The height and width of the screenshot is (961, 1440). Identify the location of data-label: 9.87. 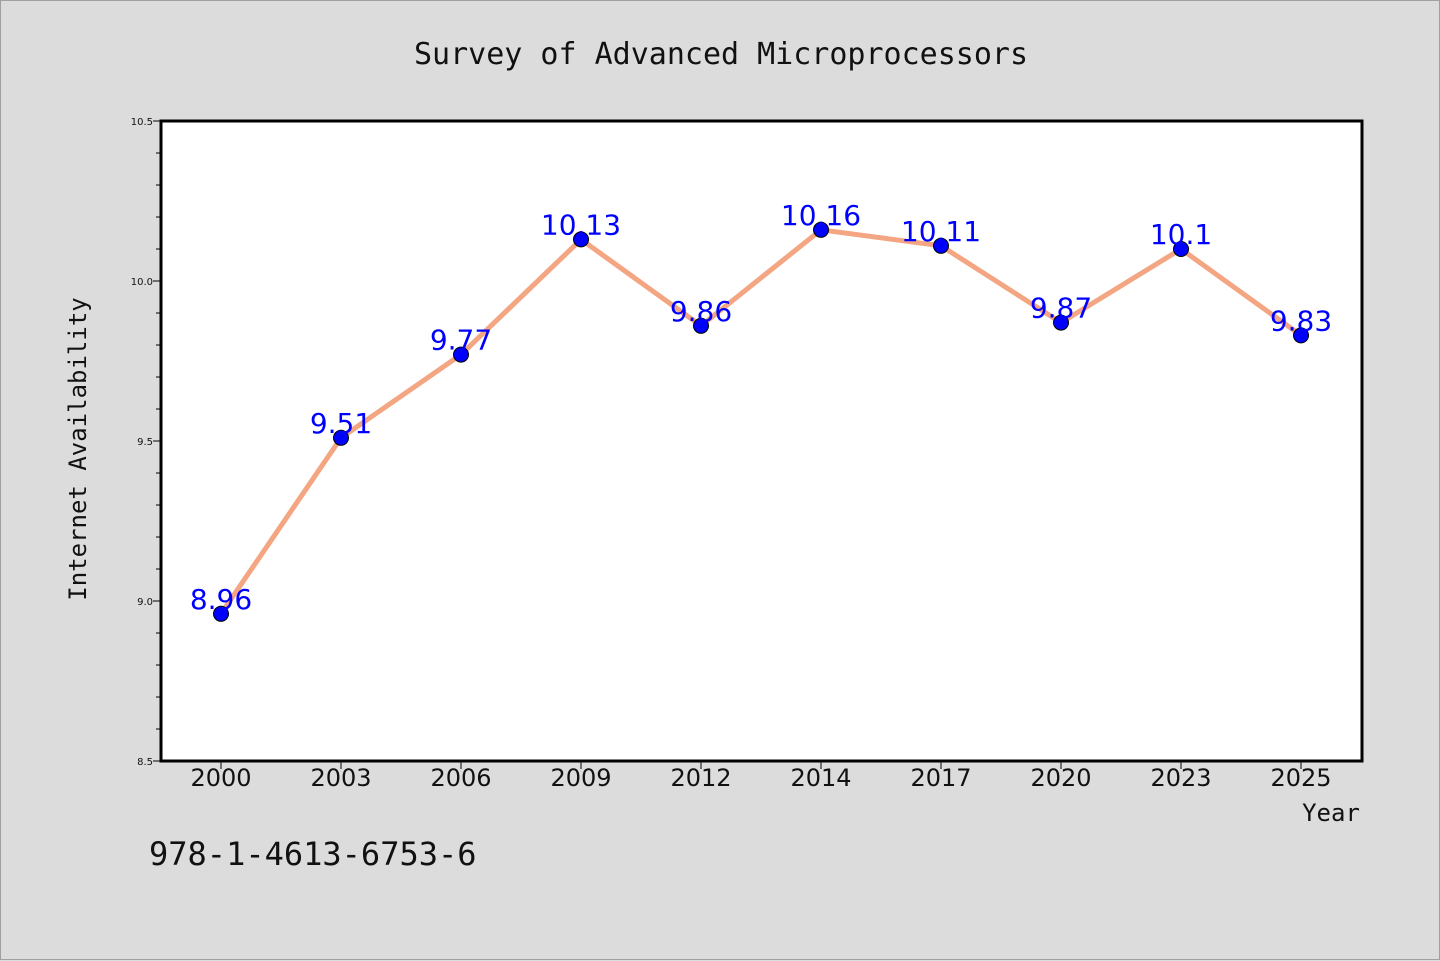
(1061, 308).